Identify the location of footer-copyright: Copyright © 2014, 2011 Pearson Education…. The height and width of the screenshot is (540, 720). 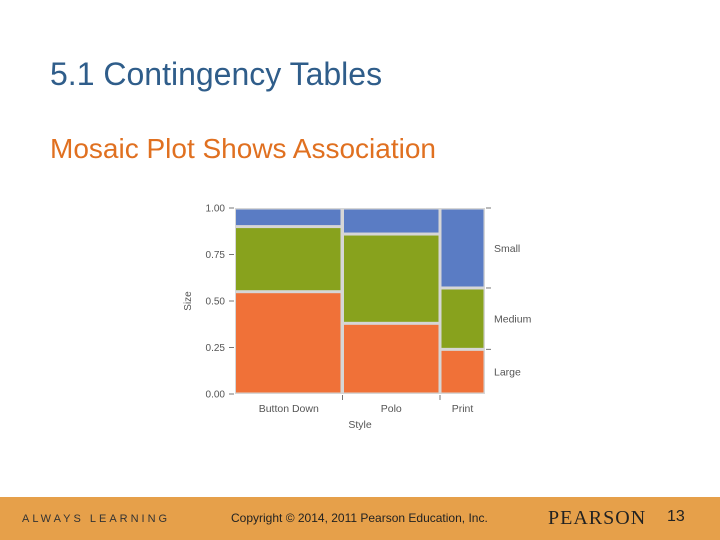
(359, 518).